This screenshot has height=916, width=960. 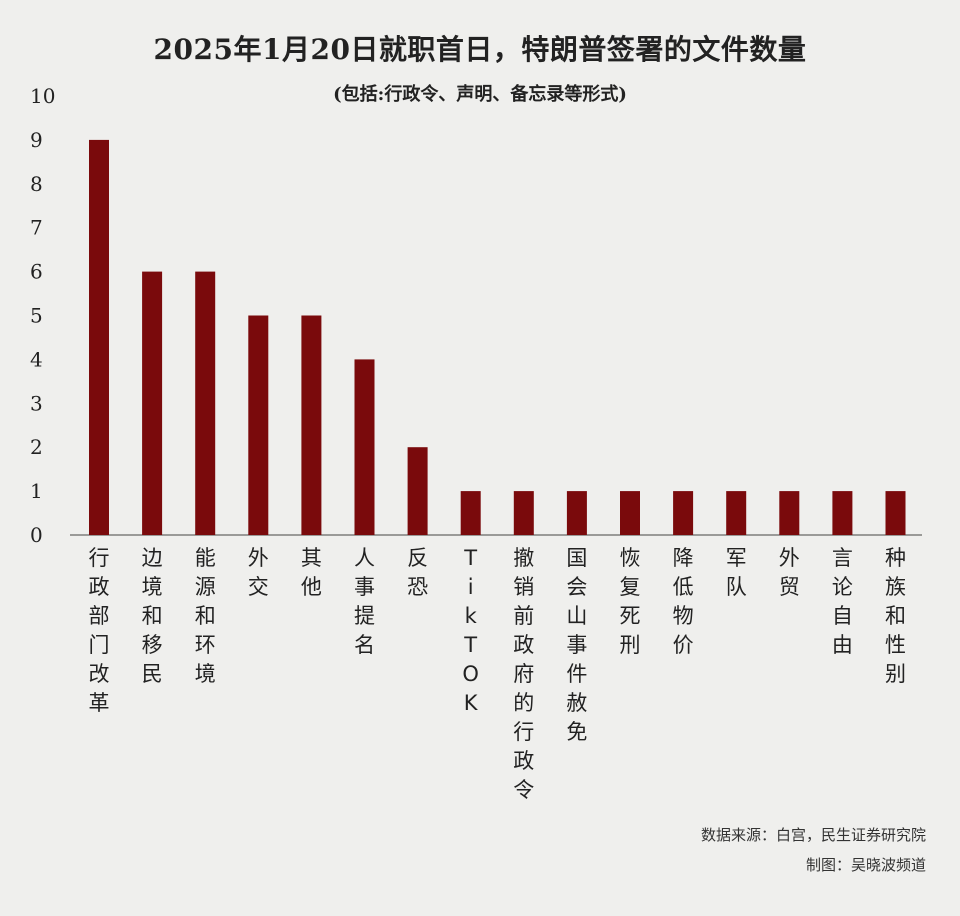 I want to click on y-tick-label: 3, so click(x=36, y=403).